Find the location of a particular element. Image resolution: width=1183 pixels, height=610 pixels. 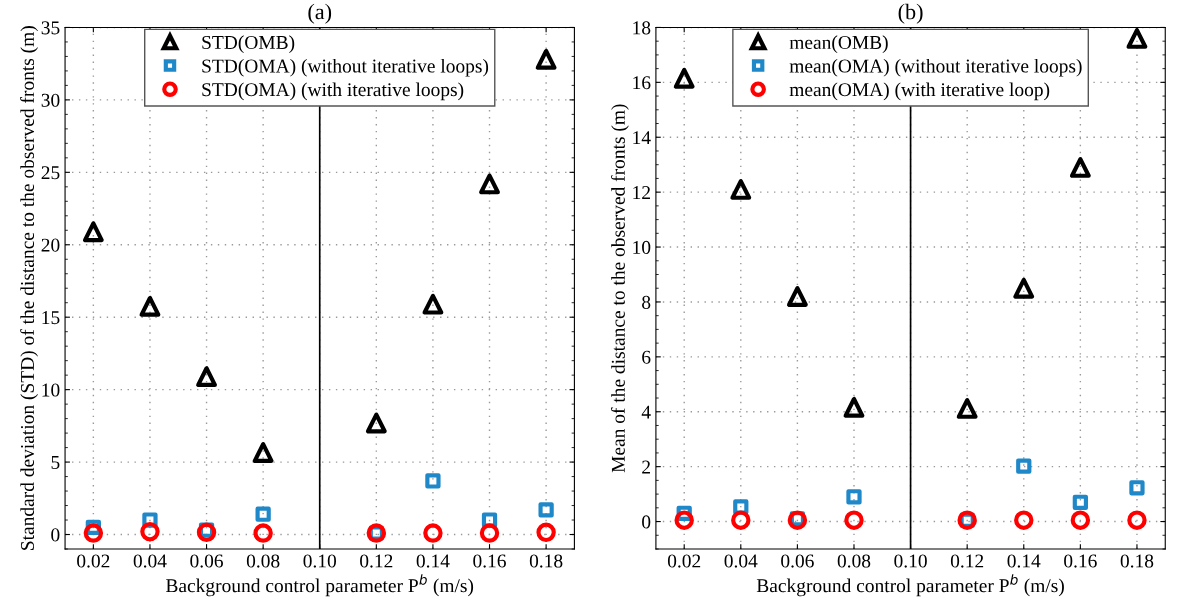

chart-title: (b) is located at coordinates (910, 13).